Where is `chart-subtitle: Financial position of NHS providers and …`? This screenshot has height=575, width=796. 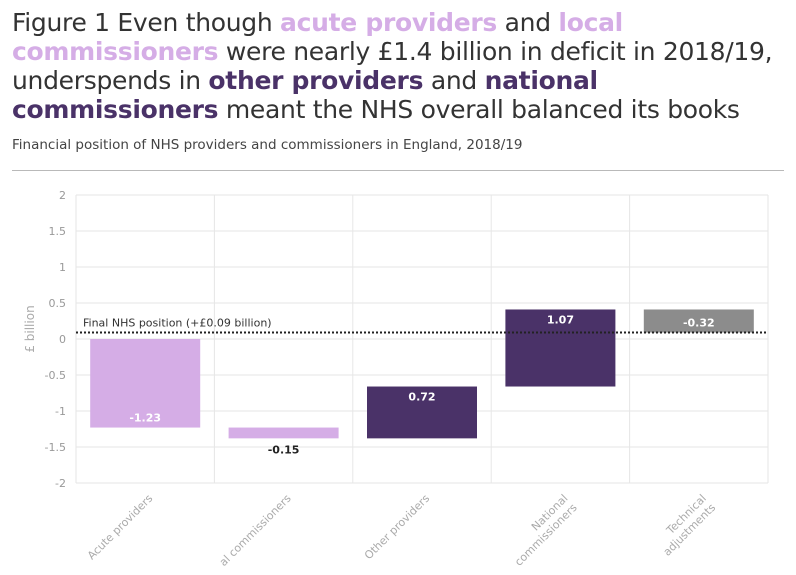 chart-subtitle: Financial position of NHS providers and … is located at coordinates (267, 145).